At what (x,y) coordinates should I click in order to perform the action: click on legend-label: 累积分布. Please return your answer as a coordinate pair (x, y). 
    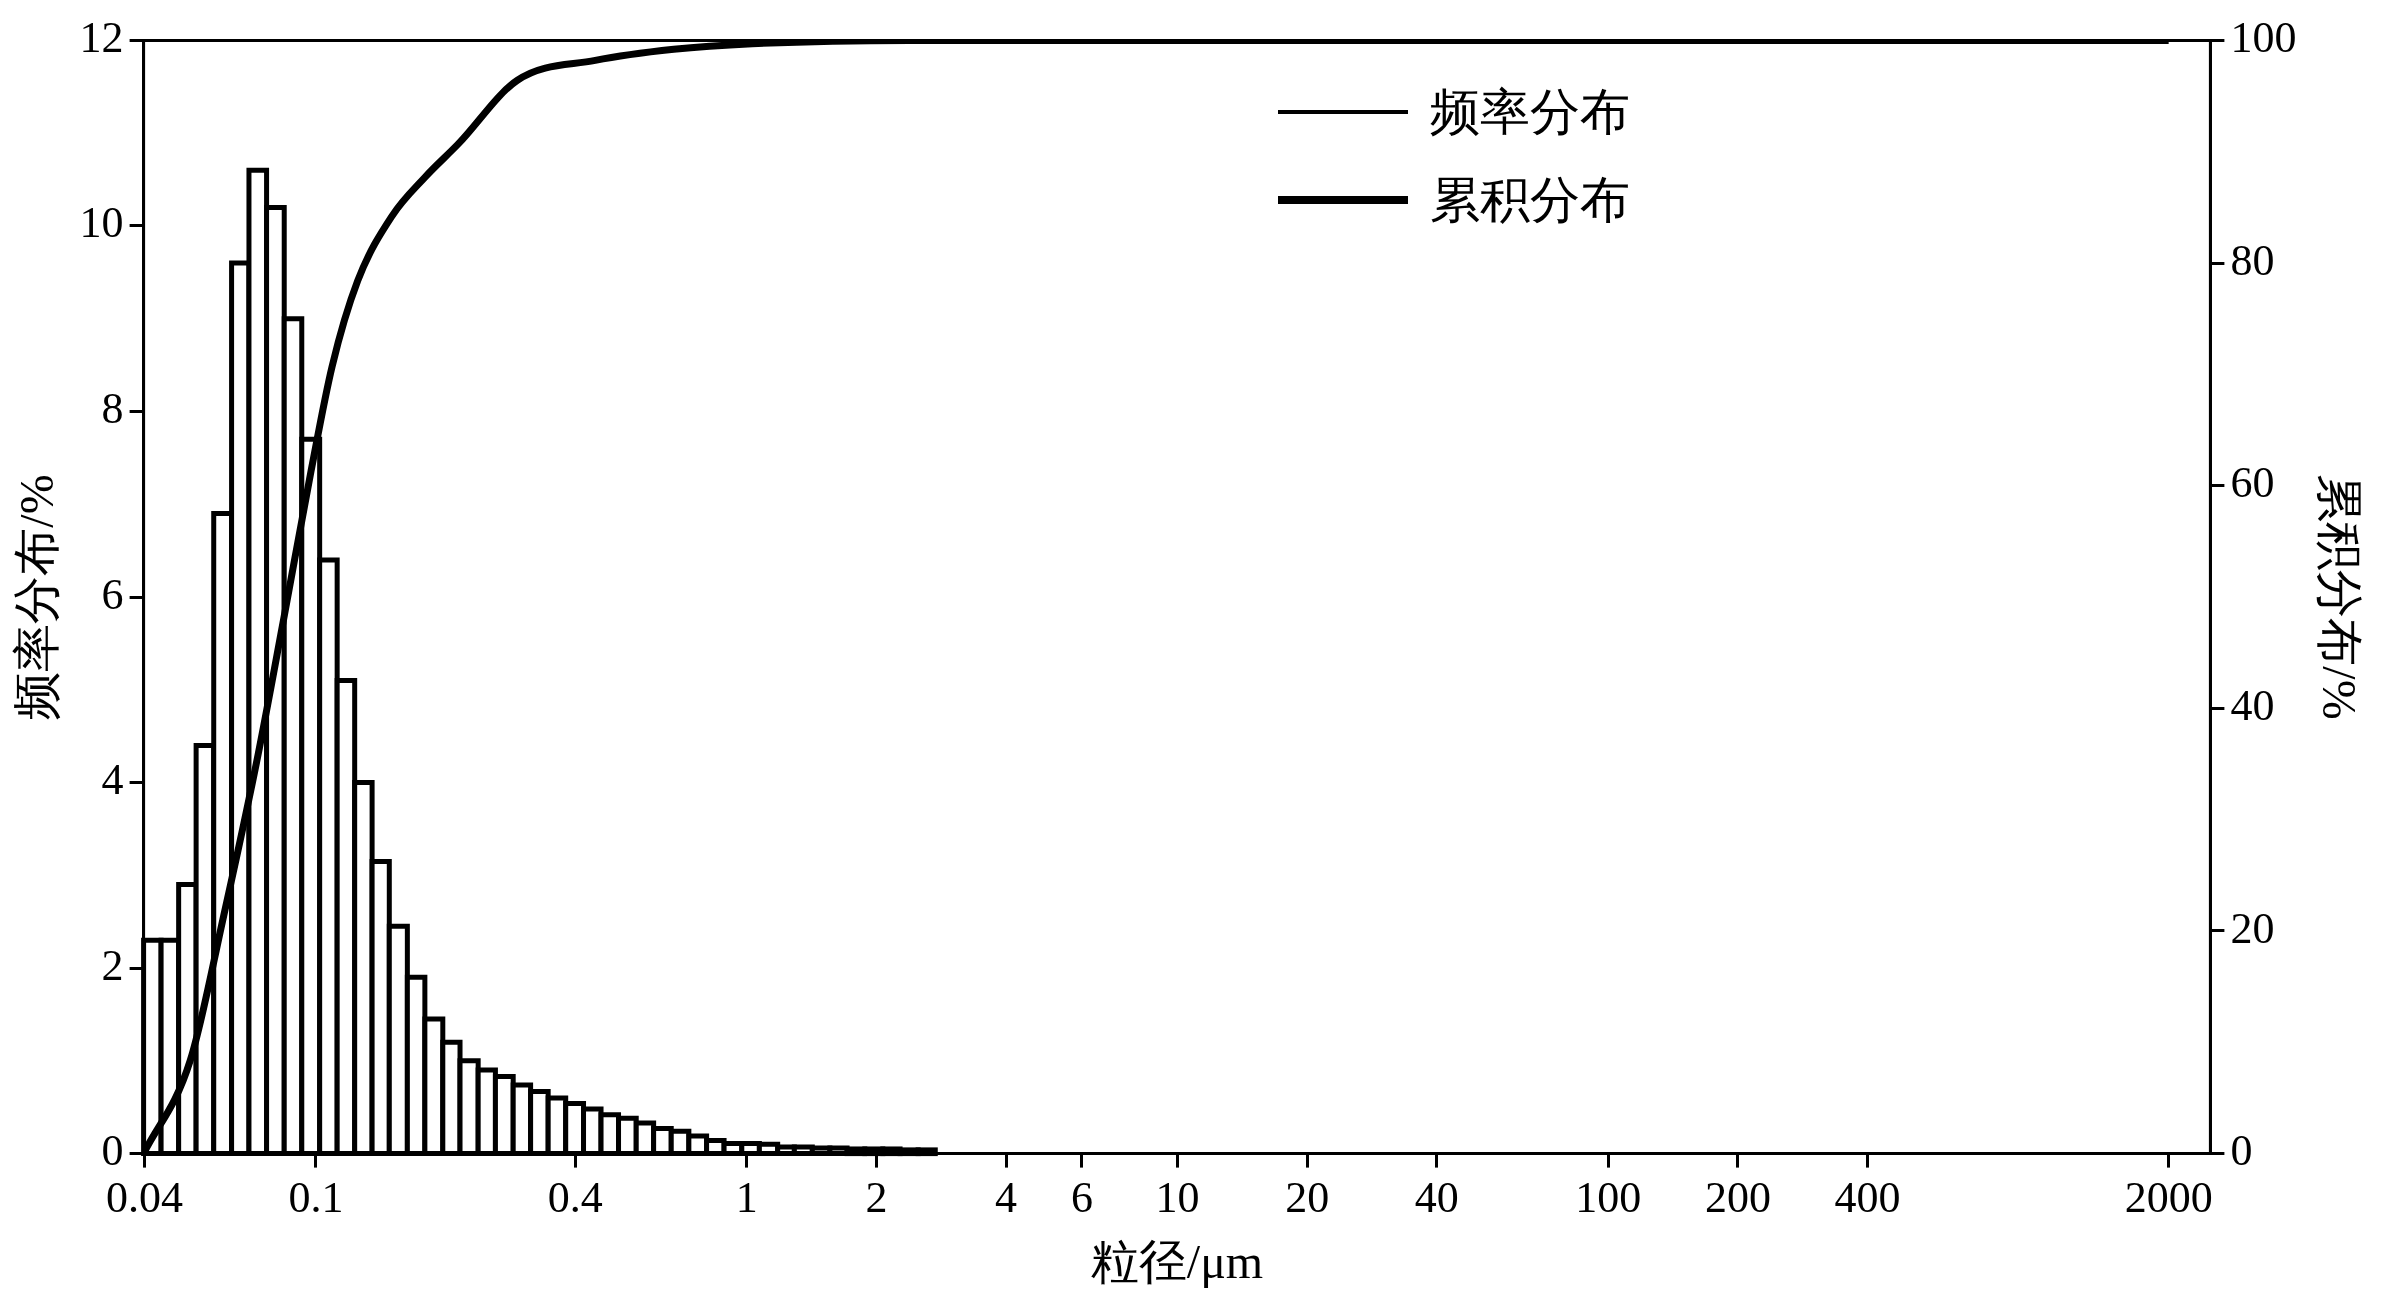
    Looking at the image, I should click on (1530, 200).